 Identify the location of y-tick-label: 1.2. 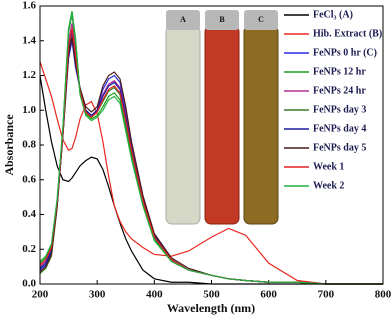
(29, 75).